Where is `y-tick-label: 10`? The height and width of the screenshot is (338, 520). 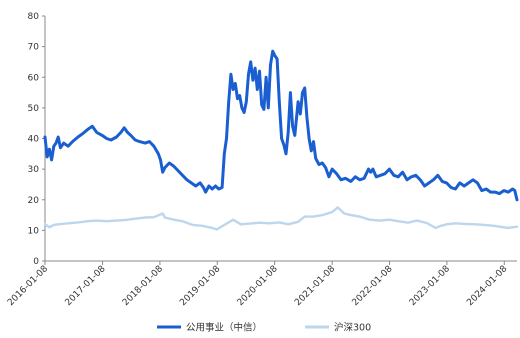 y-tick-label: 10 is located at coordinates (34, 231).